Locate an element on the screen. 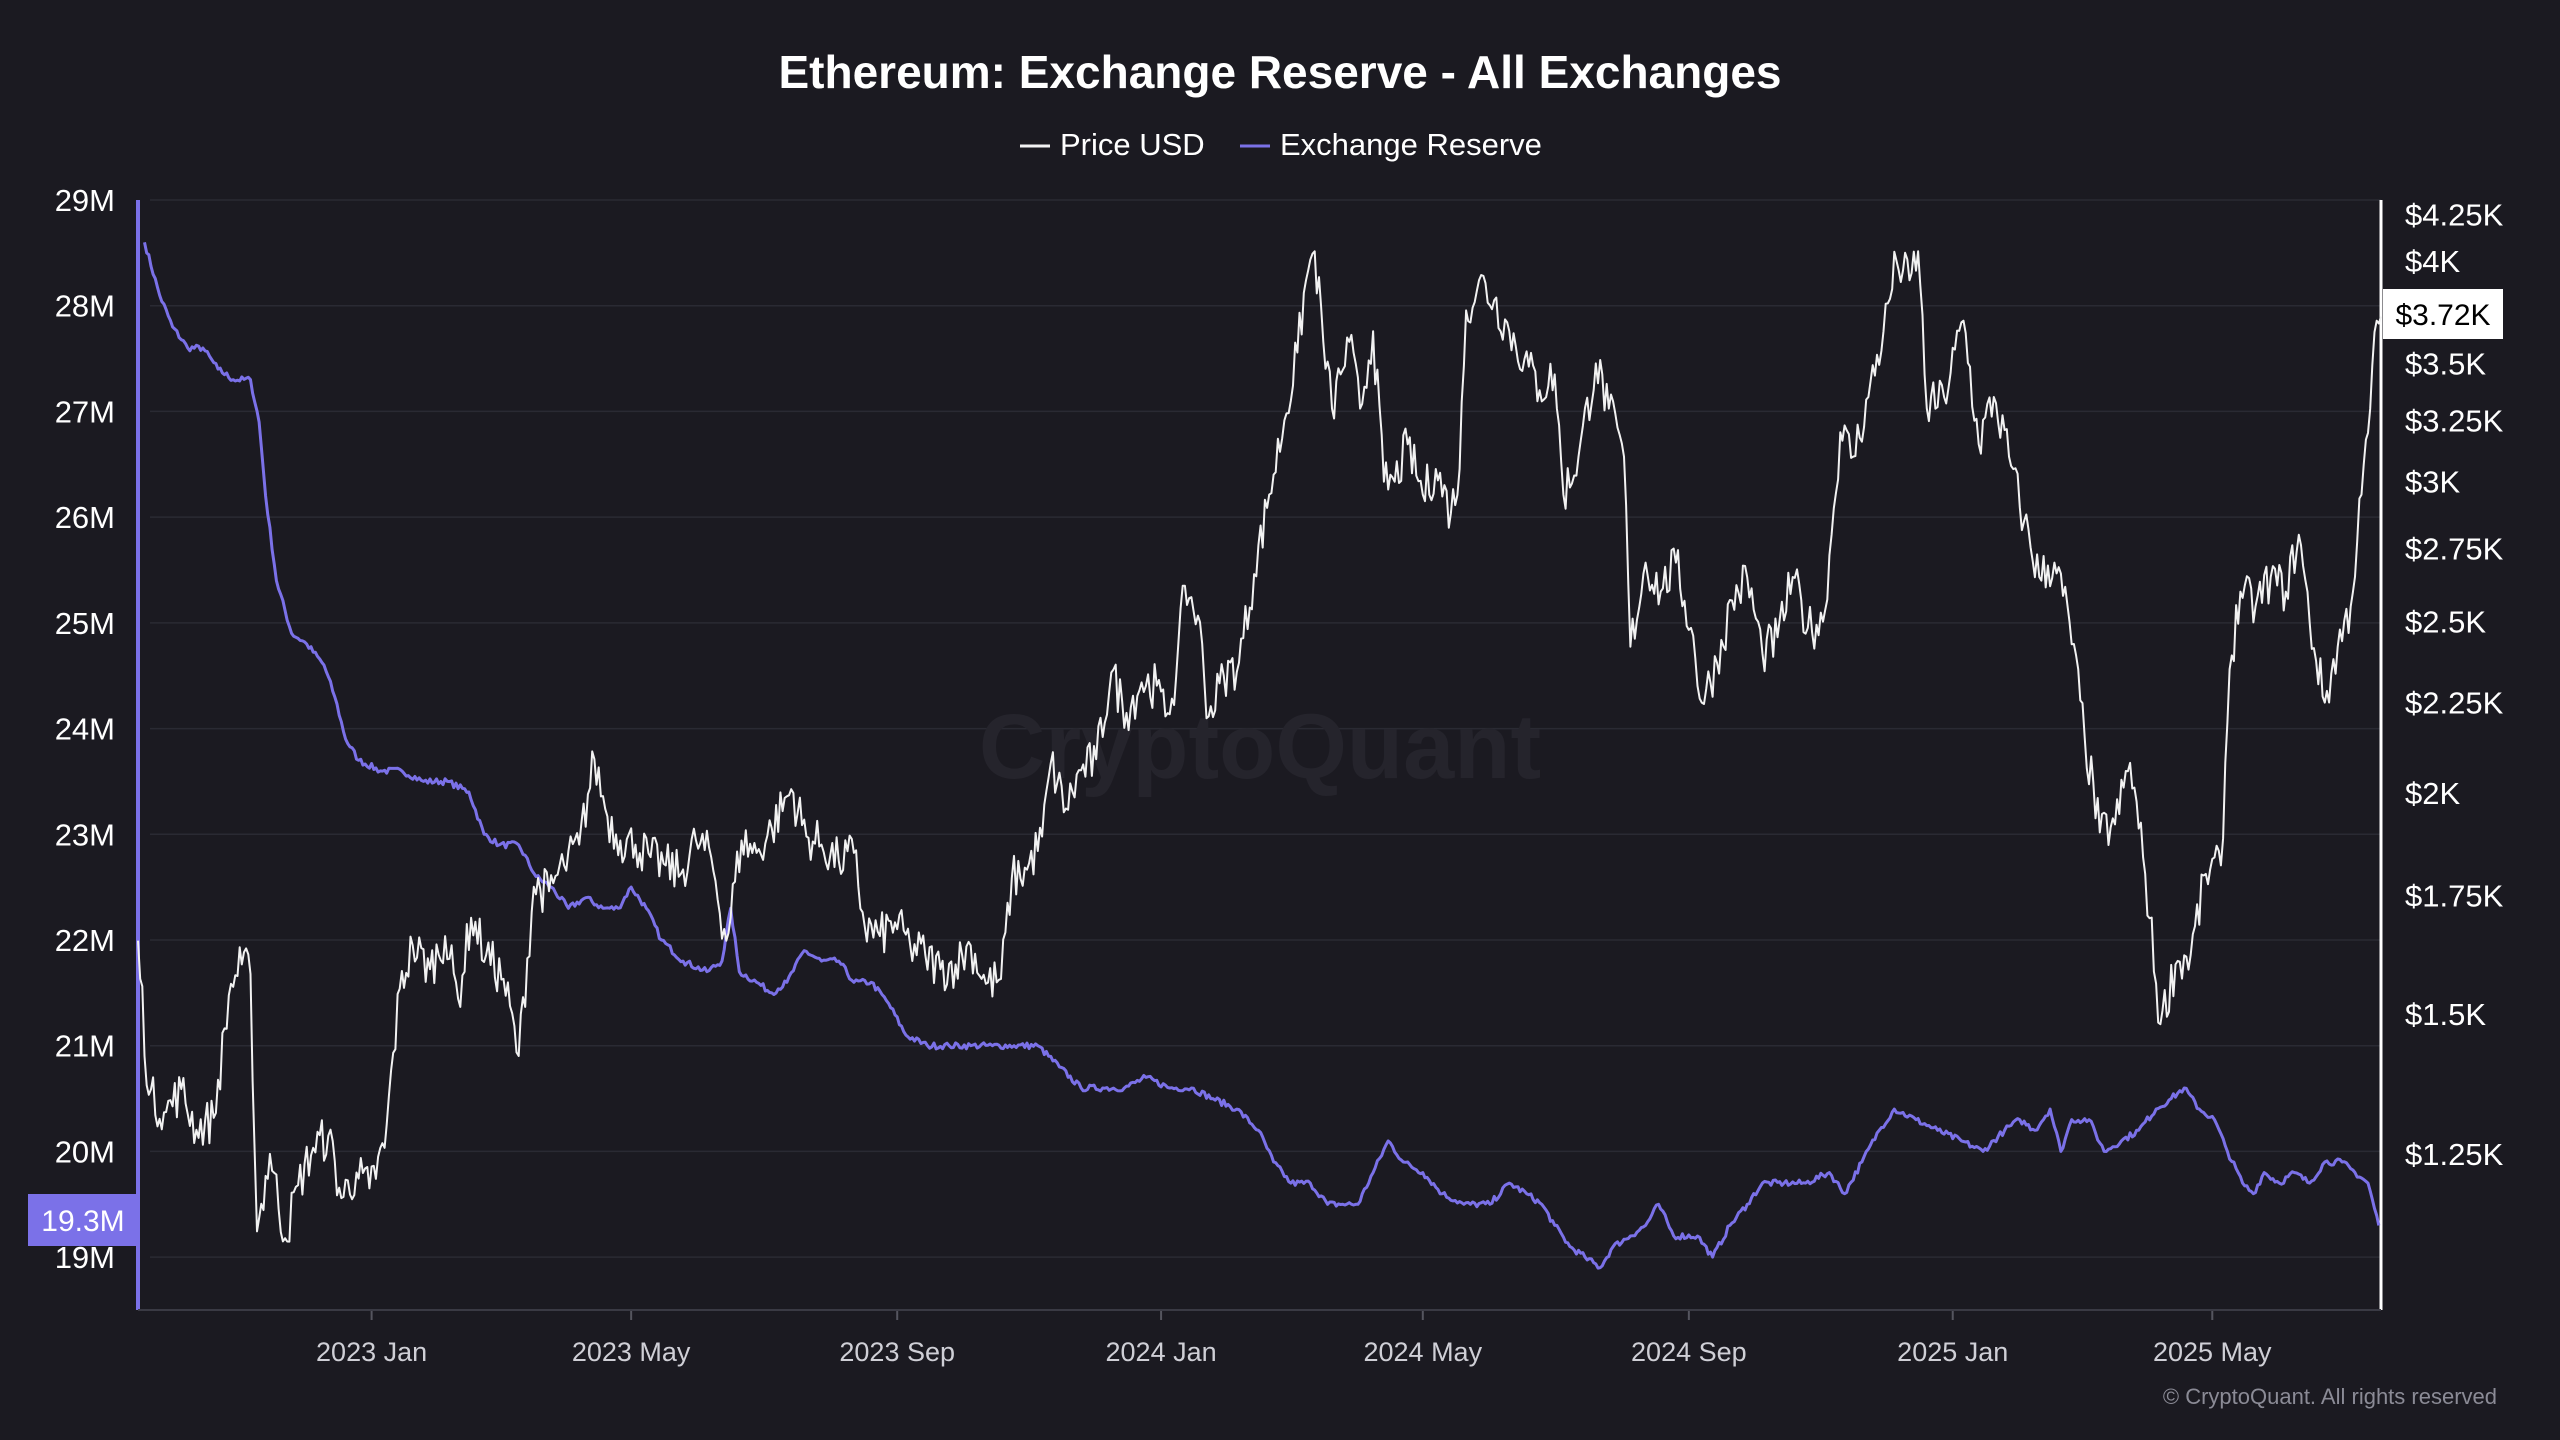  x-tick-label: 2024 Sep is located at coordinates (1689, 1352).